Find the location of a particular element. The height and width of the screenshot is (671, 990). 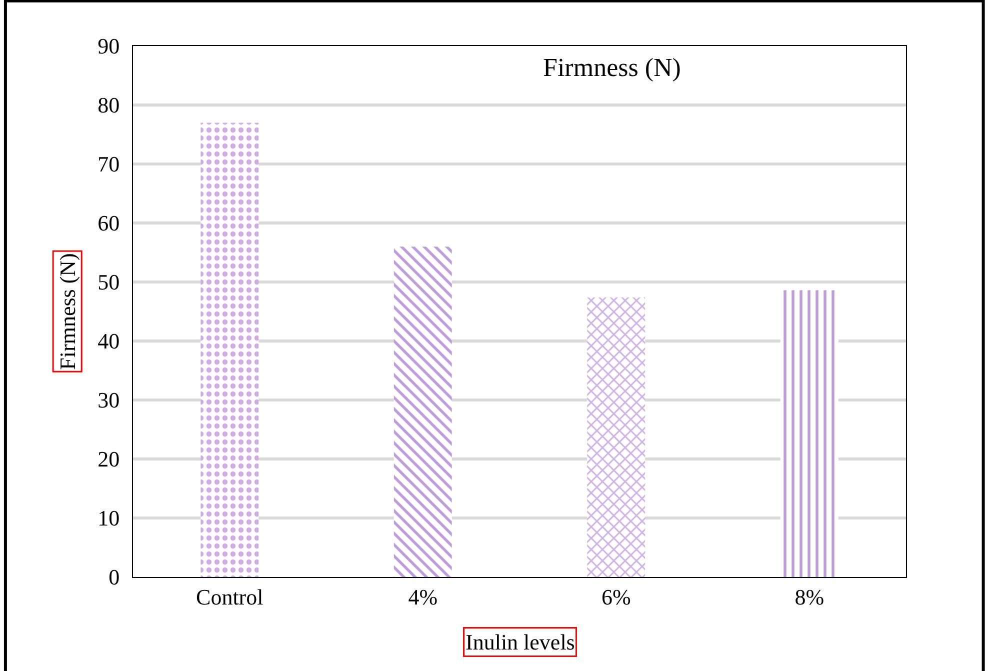

y-tick-label: 90 is located at coordinates (109, 46).